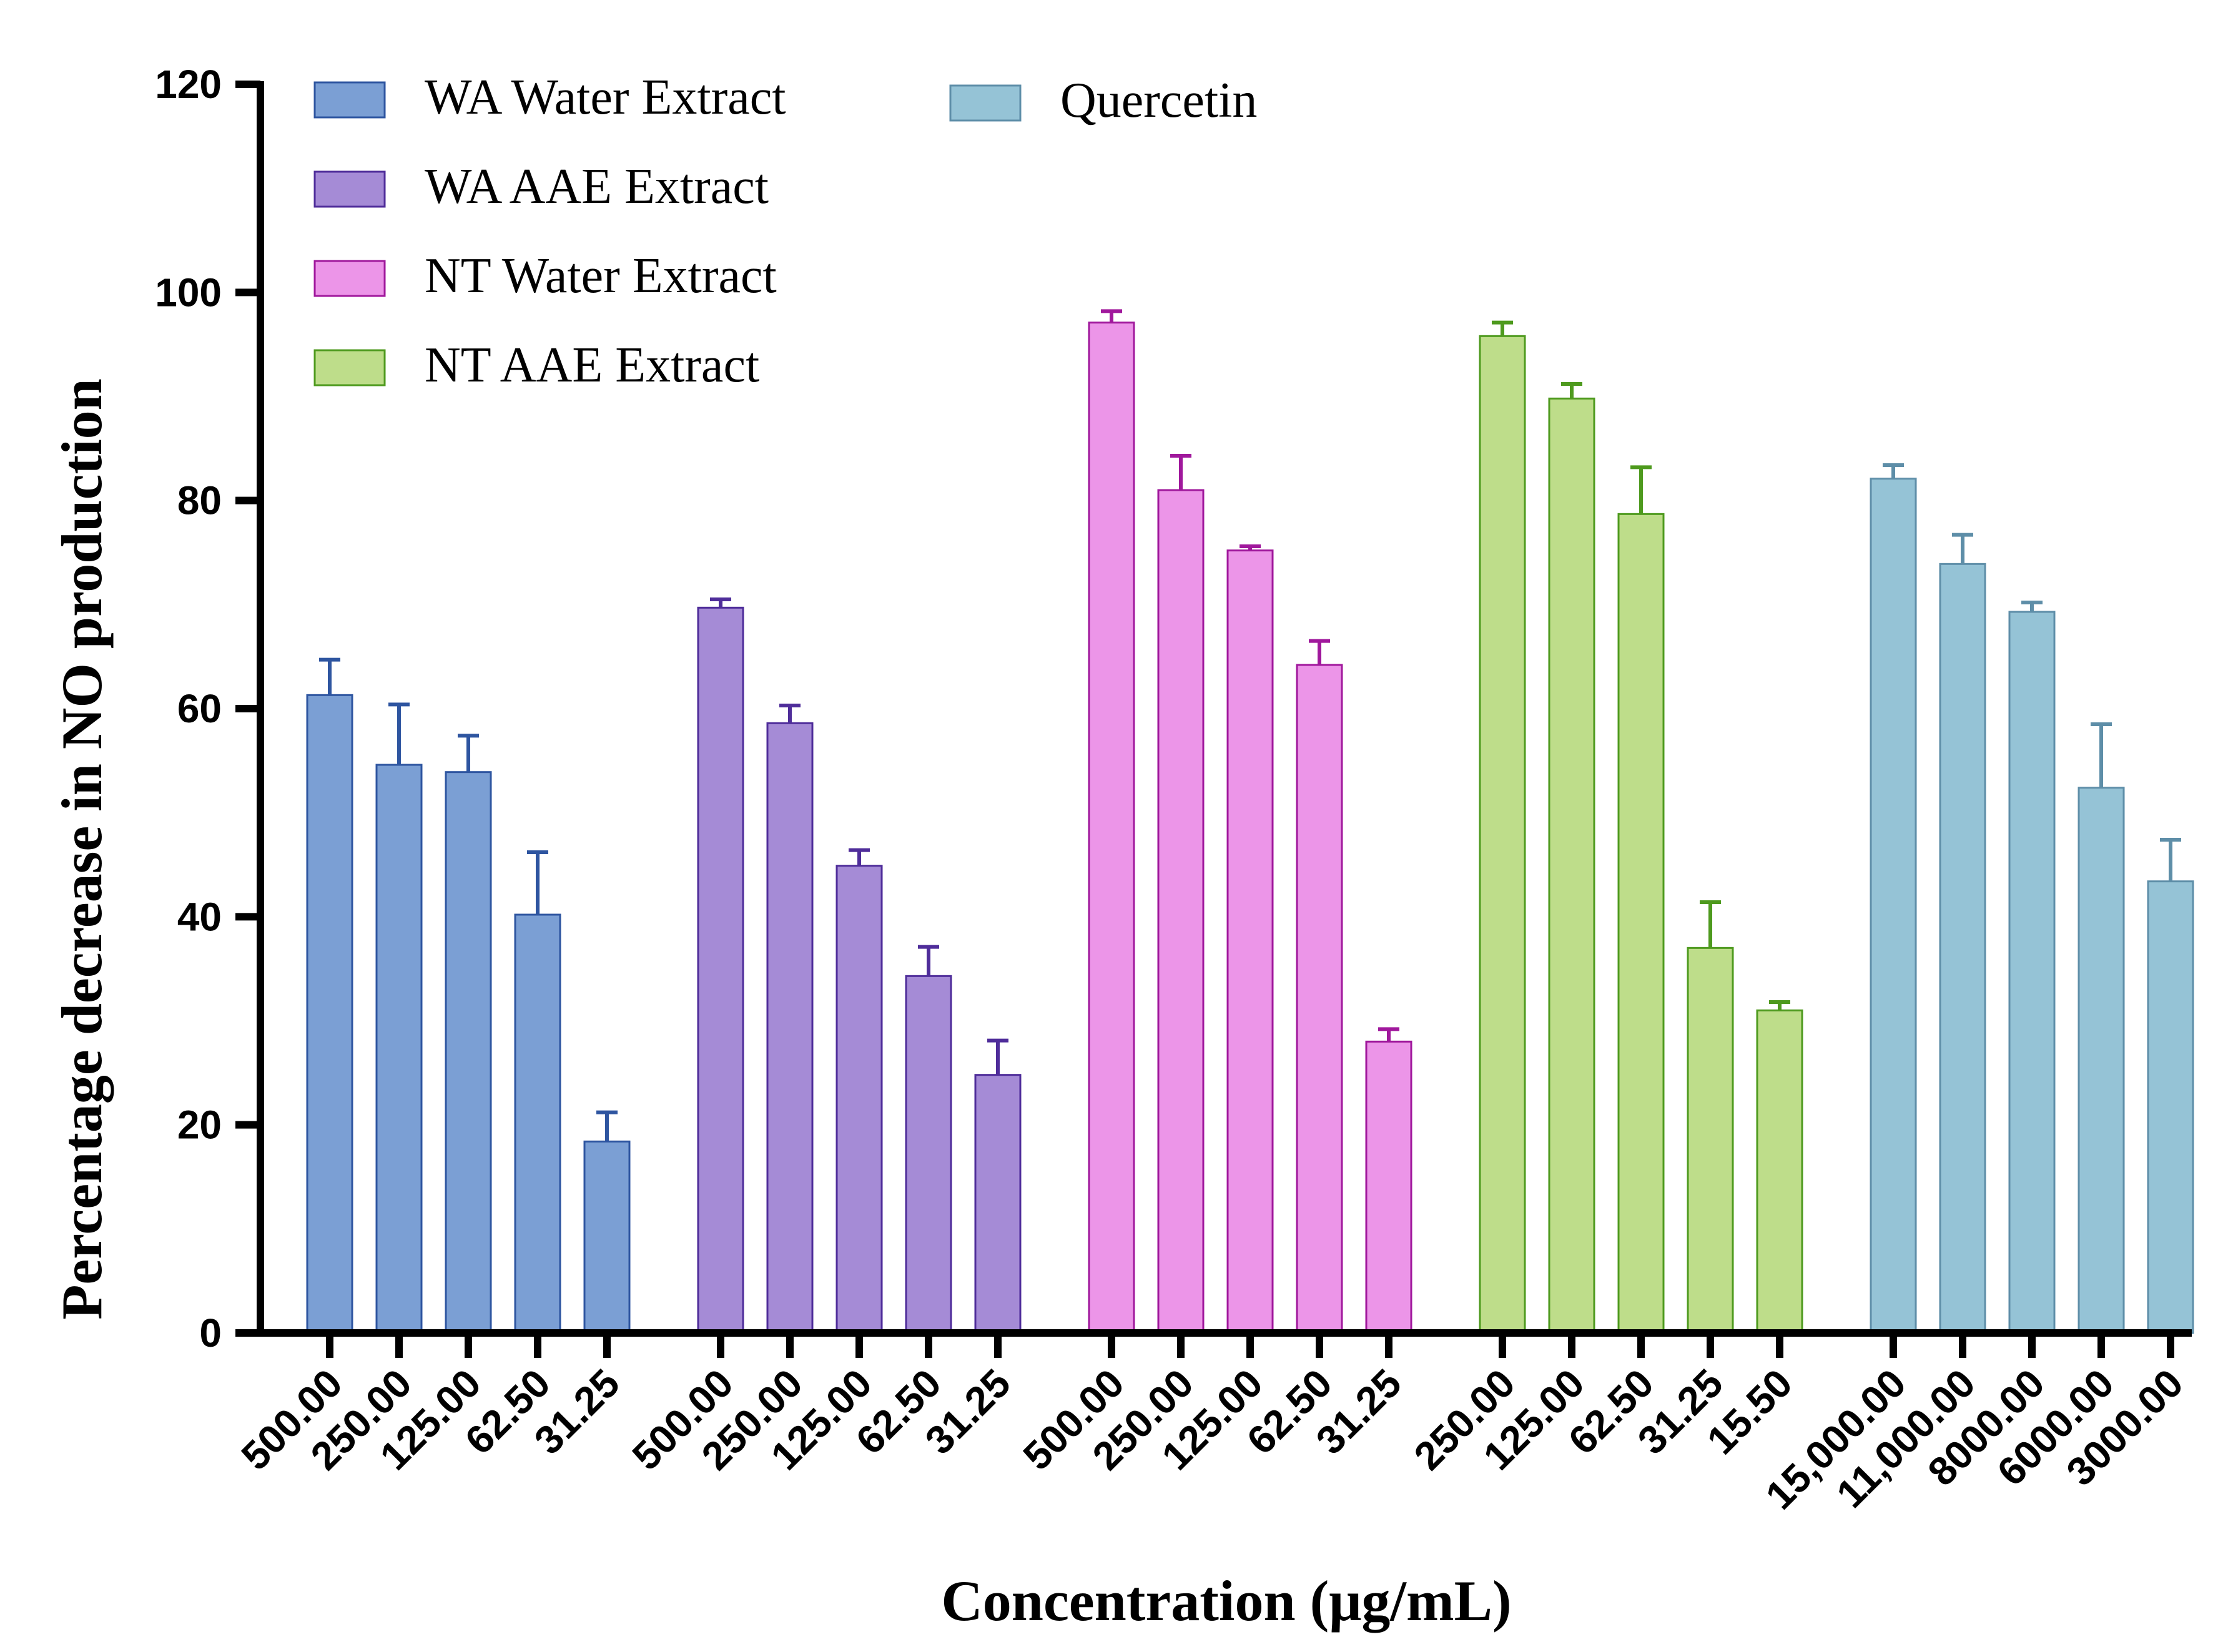 Image resolution: width=2218 pixels, height=1652 pixels. Describe the element at coordinates (210, 1332) in the screenshot. I see `y-tick-label: 0` at that location.